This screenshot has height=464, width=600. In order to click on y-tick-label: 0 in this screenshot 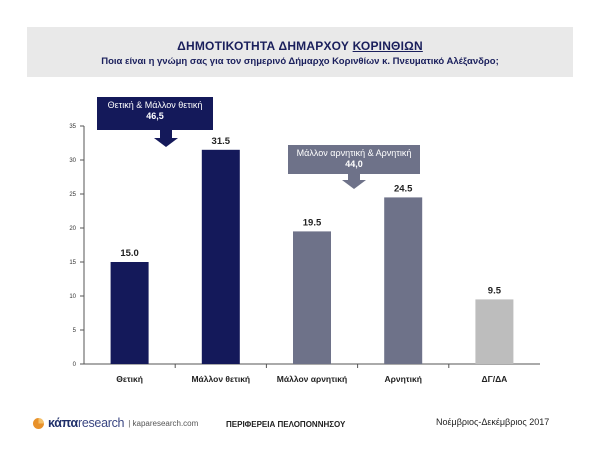, I will do `click(75, 365)`.